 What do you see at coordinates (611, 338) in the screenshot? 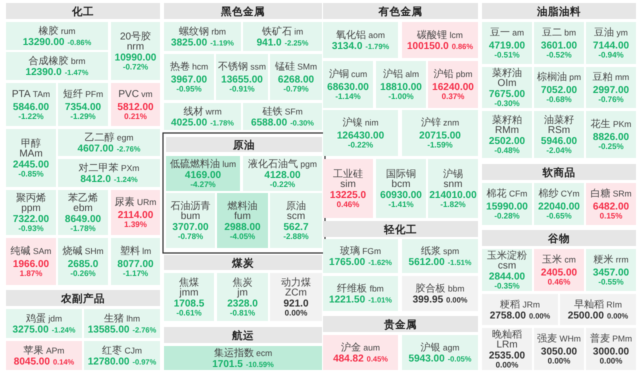
I see `category-label: 普麦 PMm` at bounding box center [611, 338].